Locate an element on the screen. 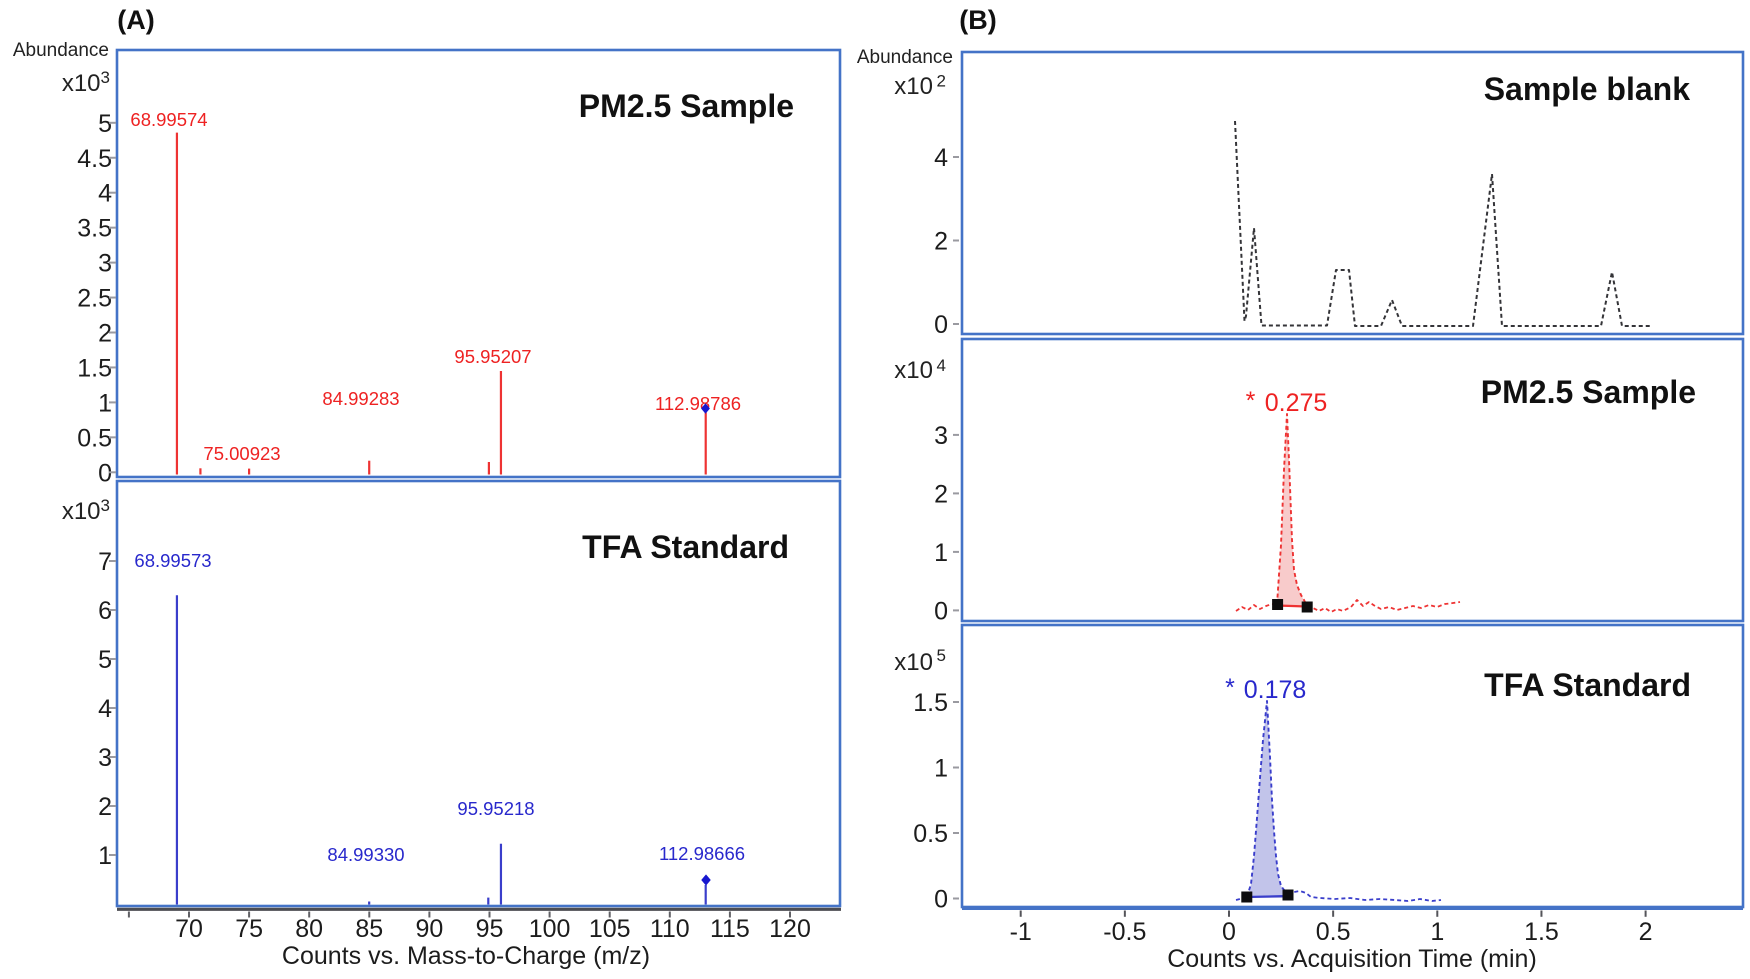 The height and width of the screenshot is (979, 1750). svg-text: 3.5 is located at coordinates (94, 229).